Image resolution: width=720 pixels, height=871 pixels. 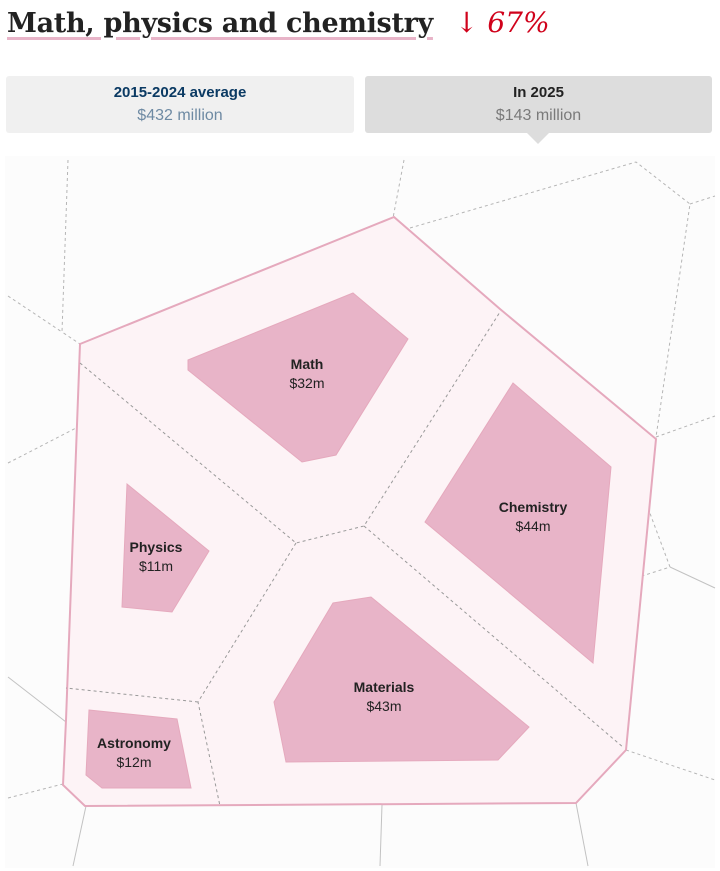 I want to click on cell-astronomy, so click(x=138, y=749).